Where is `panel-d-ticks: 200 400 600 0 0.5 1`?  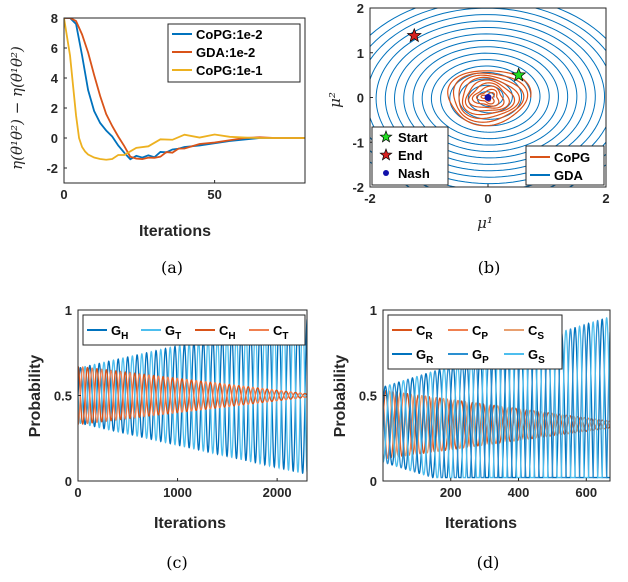 panel-d-ticks: 200 400 600 0 0.5 1 is located at coordinates (478, 401).